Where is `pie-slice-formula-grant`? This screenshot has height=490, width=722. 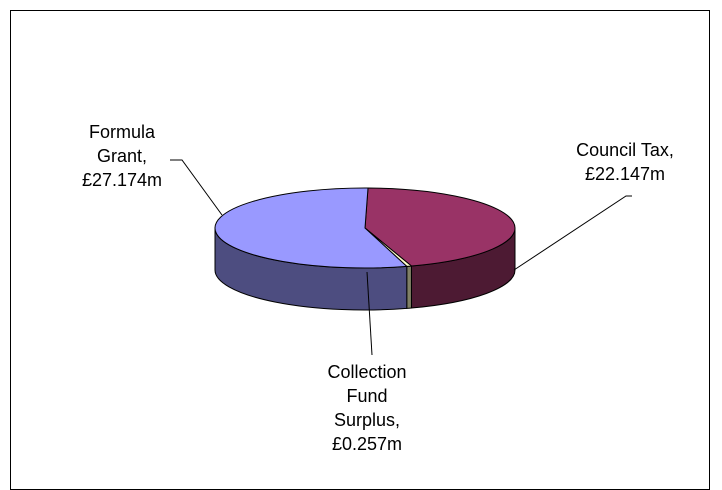 pie-slice-formula-grant is located at coordinates (311, 228).